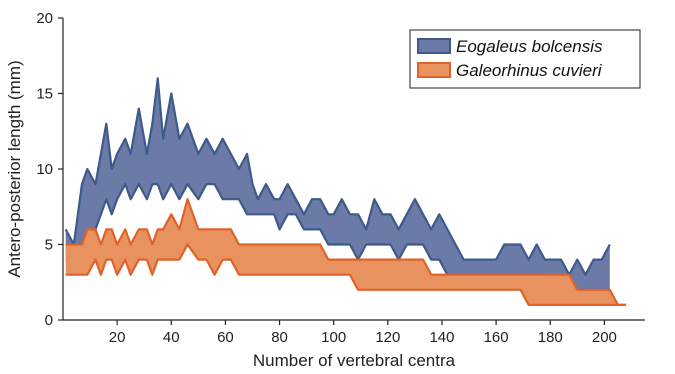  I want to click on x-tick-label: 160, so click(496, 337).